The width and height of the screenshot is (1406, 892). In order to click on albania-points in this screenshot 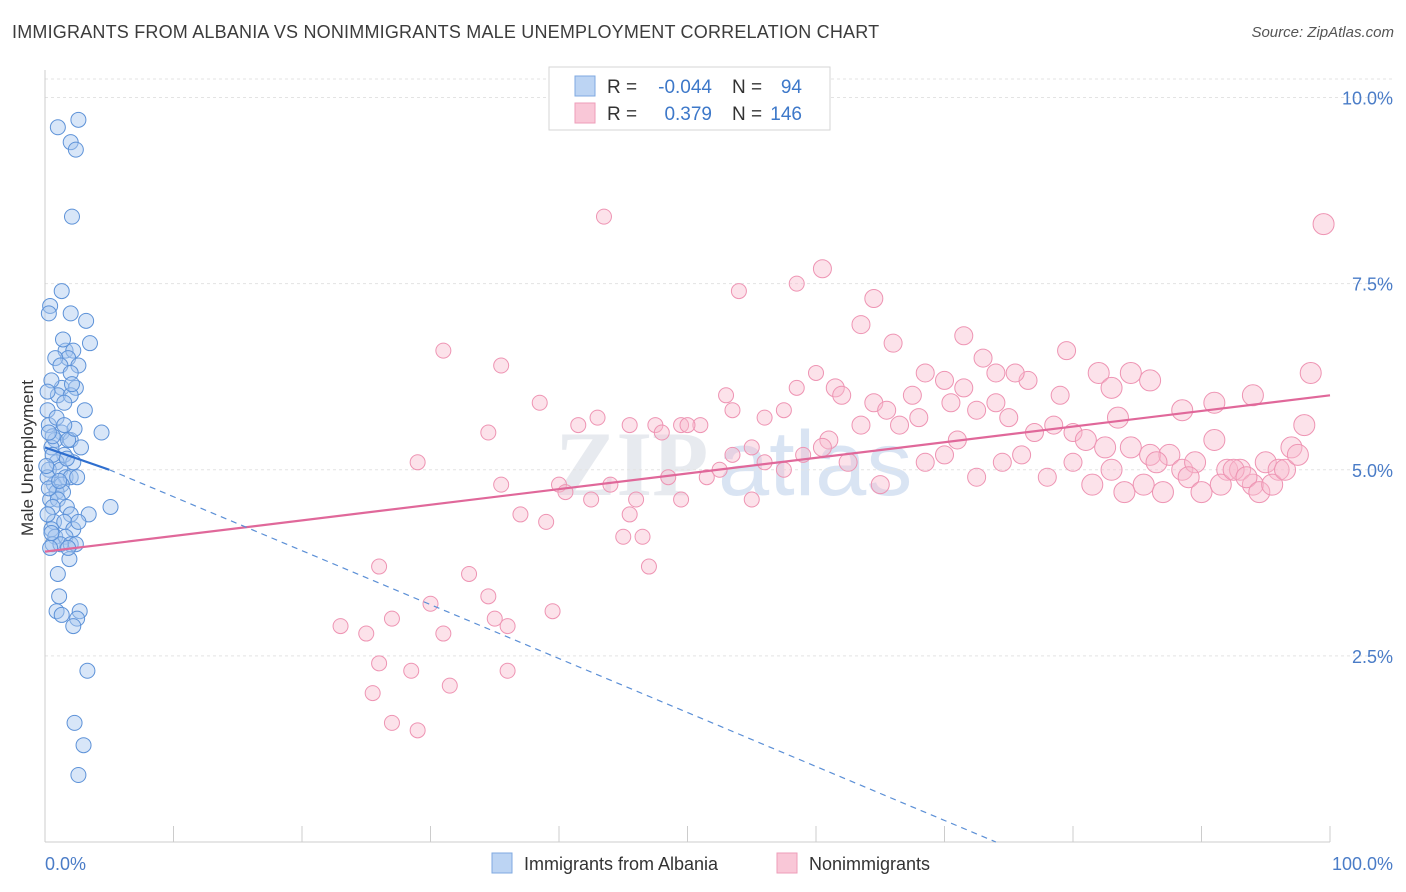, I will do `click(78, 447)`.